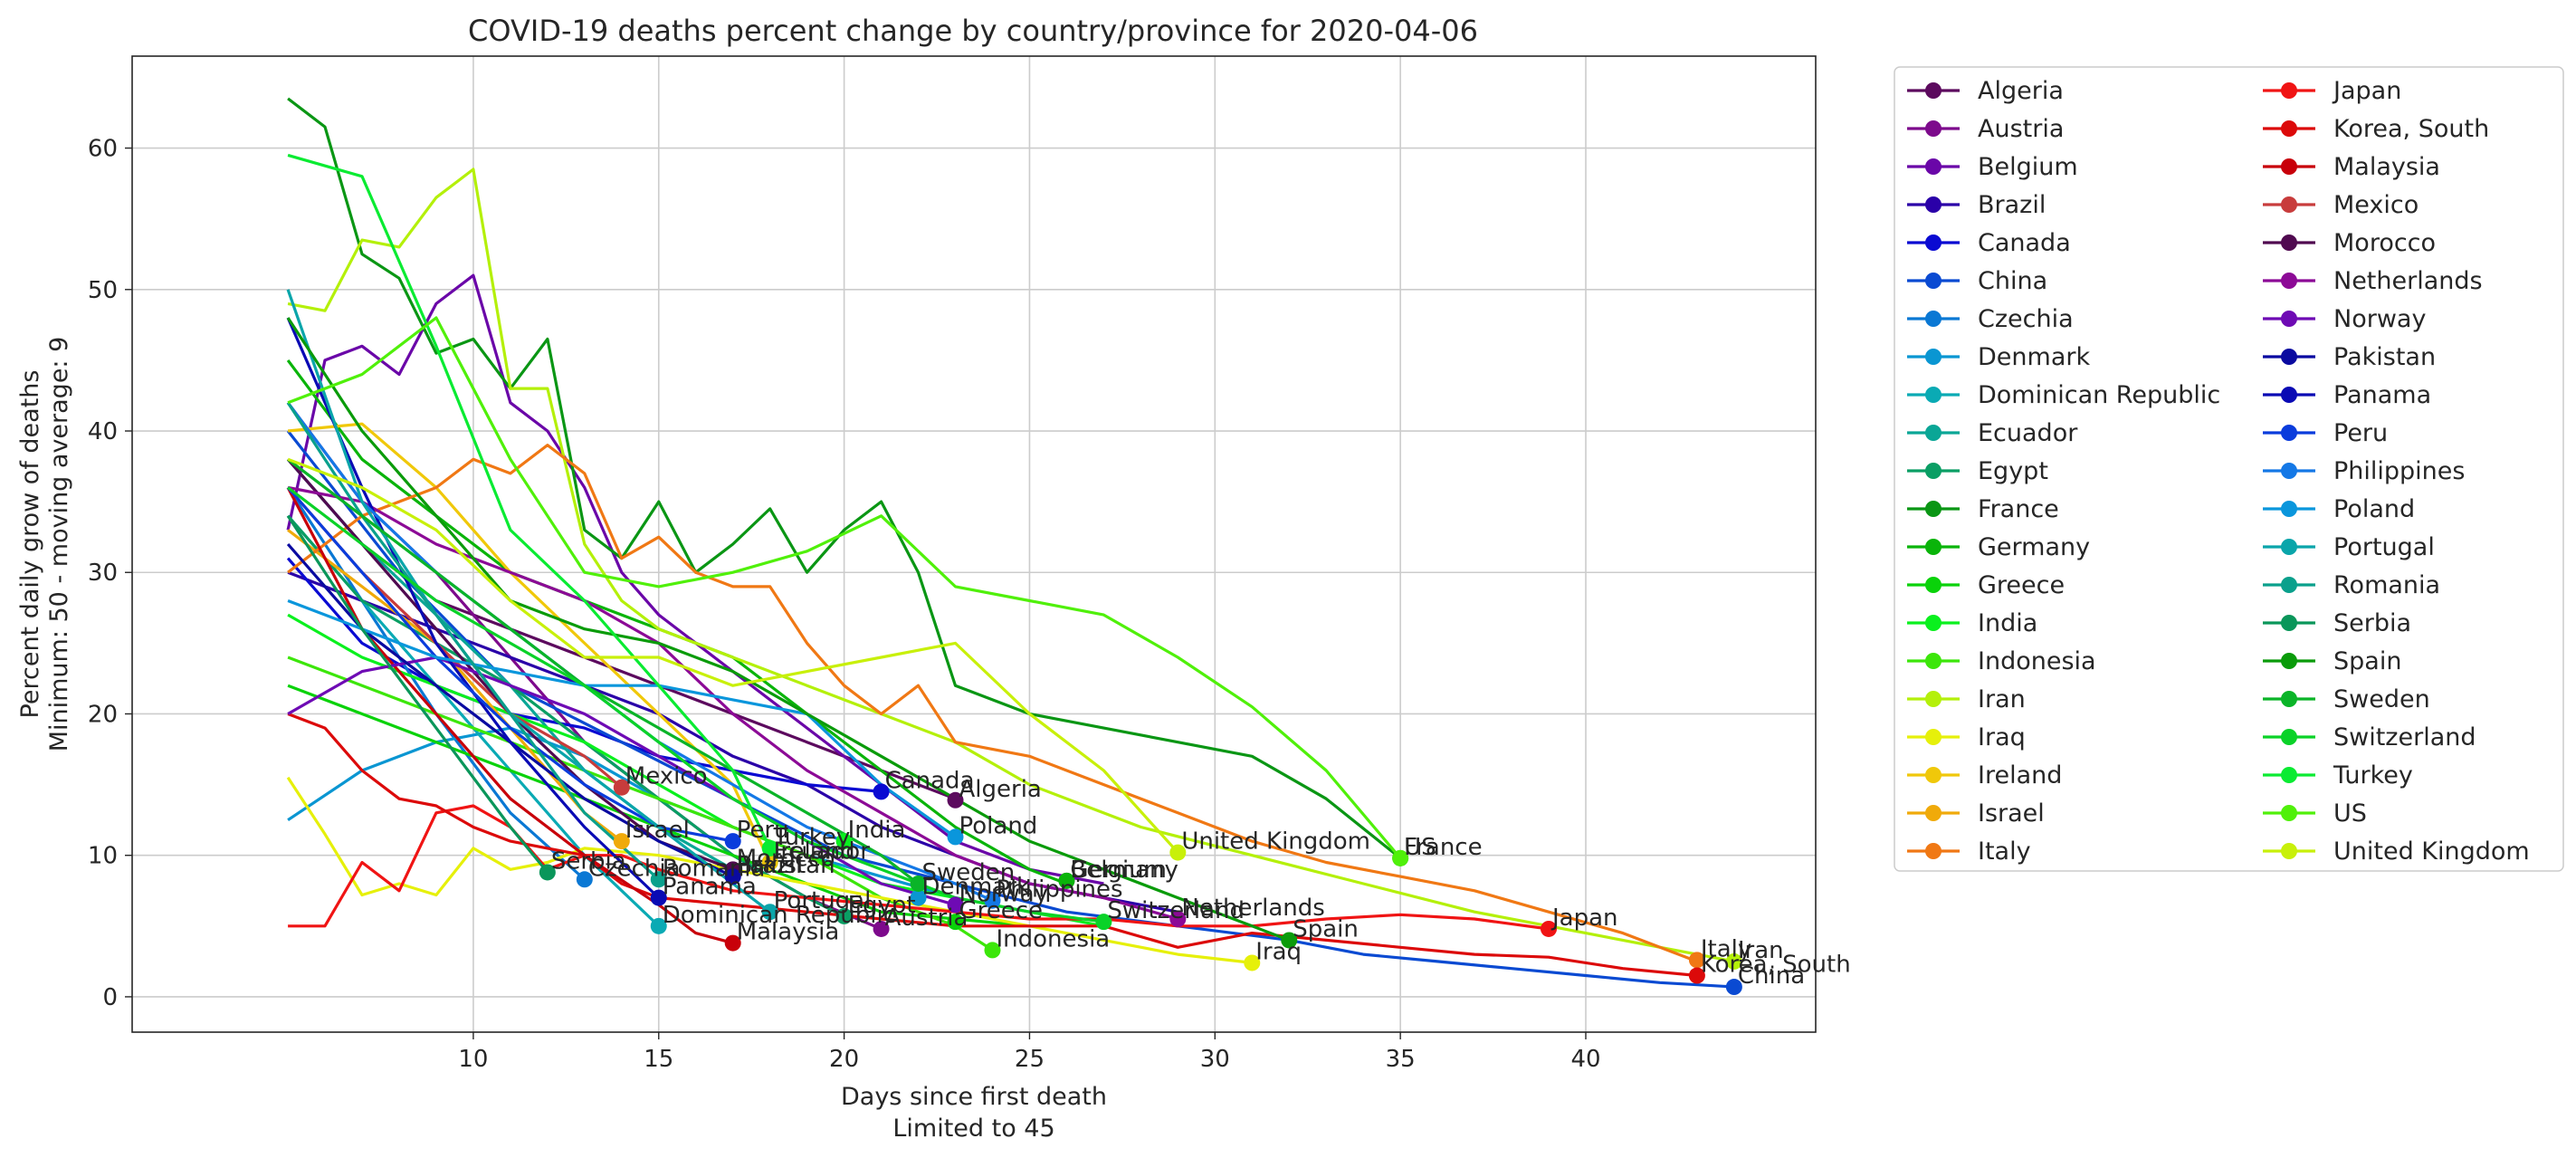 Image resolution: width=2576 pixels, height=1158 pixels. Describe the element at coordinates (2384, 357) in the screenshot. I see `legend-label: Pakistan` at that location.